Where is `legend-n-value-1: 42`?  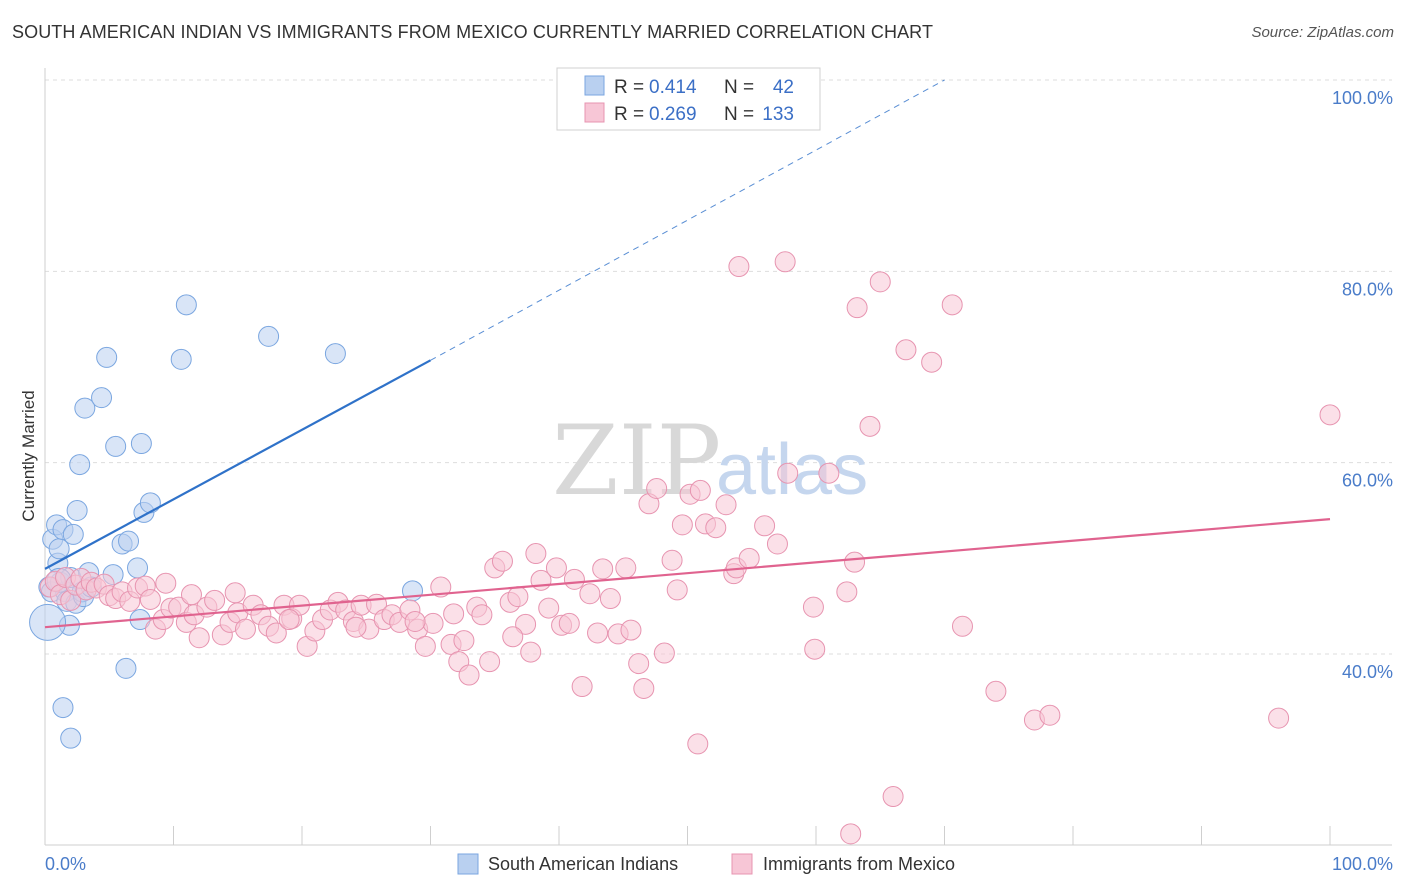
legend-n-value-1: 42 is located at coordinates (783, 87).